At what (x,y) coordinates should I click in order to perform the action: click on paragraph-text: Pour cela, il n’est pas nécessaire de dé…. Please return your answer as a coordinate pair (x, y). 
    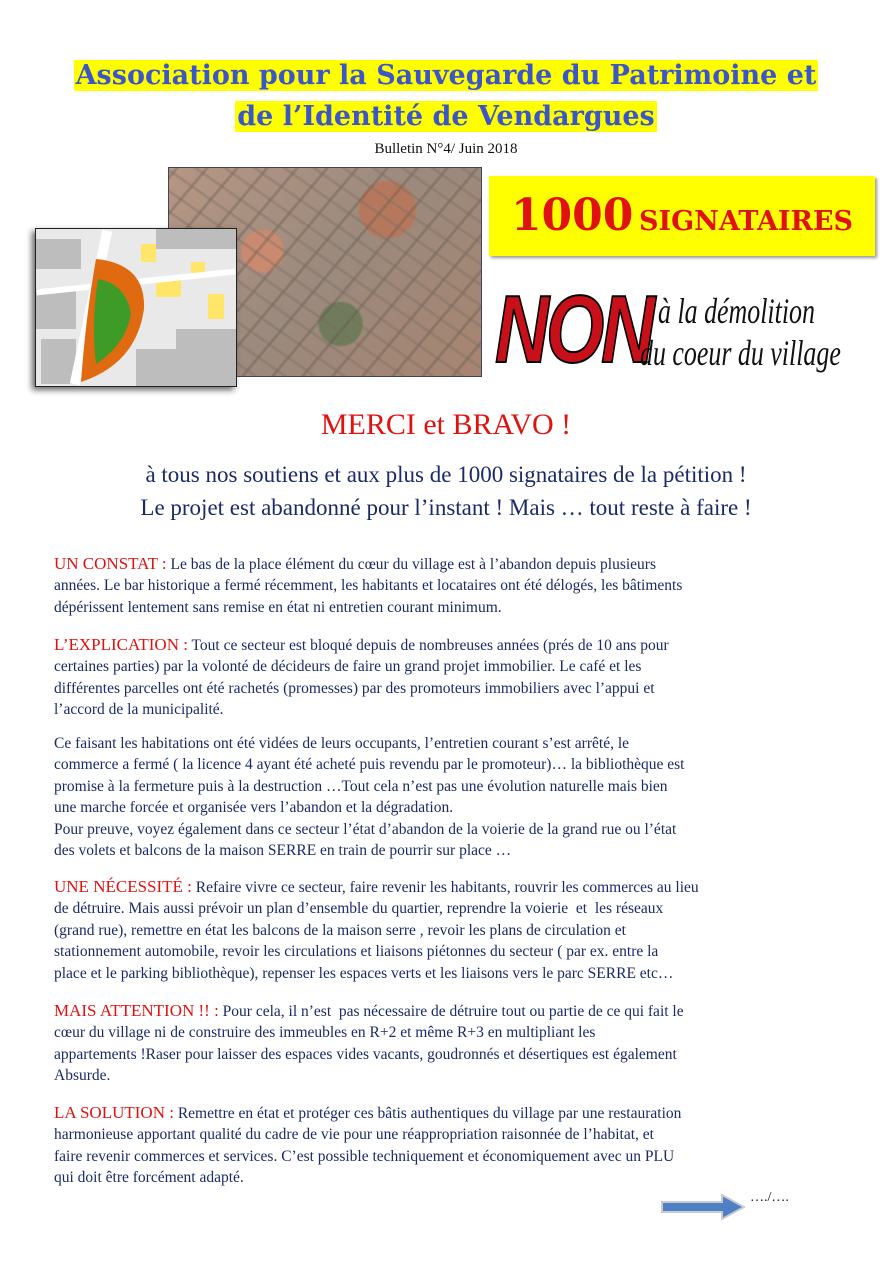
    Looking at the image, I should click on (451, 1011).